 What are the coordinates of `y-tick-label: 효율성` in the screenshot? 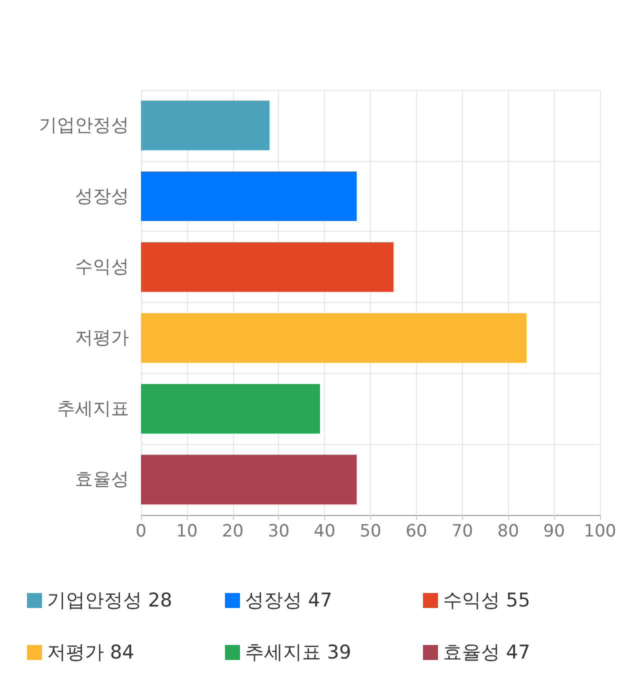 It's located at (102, 479).